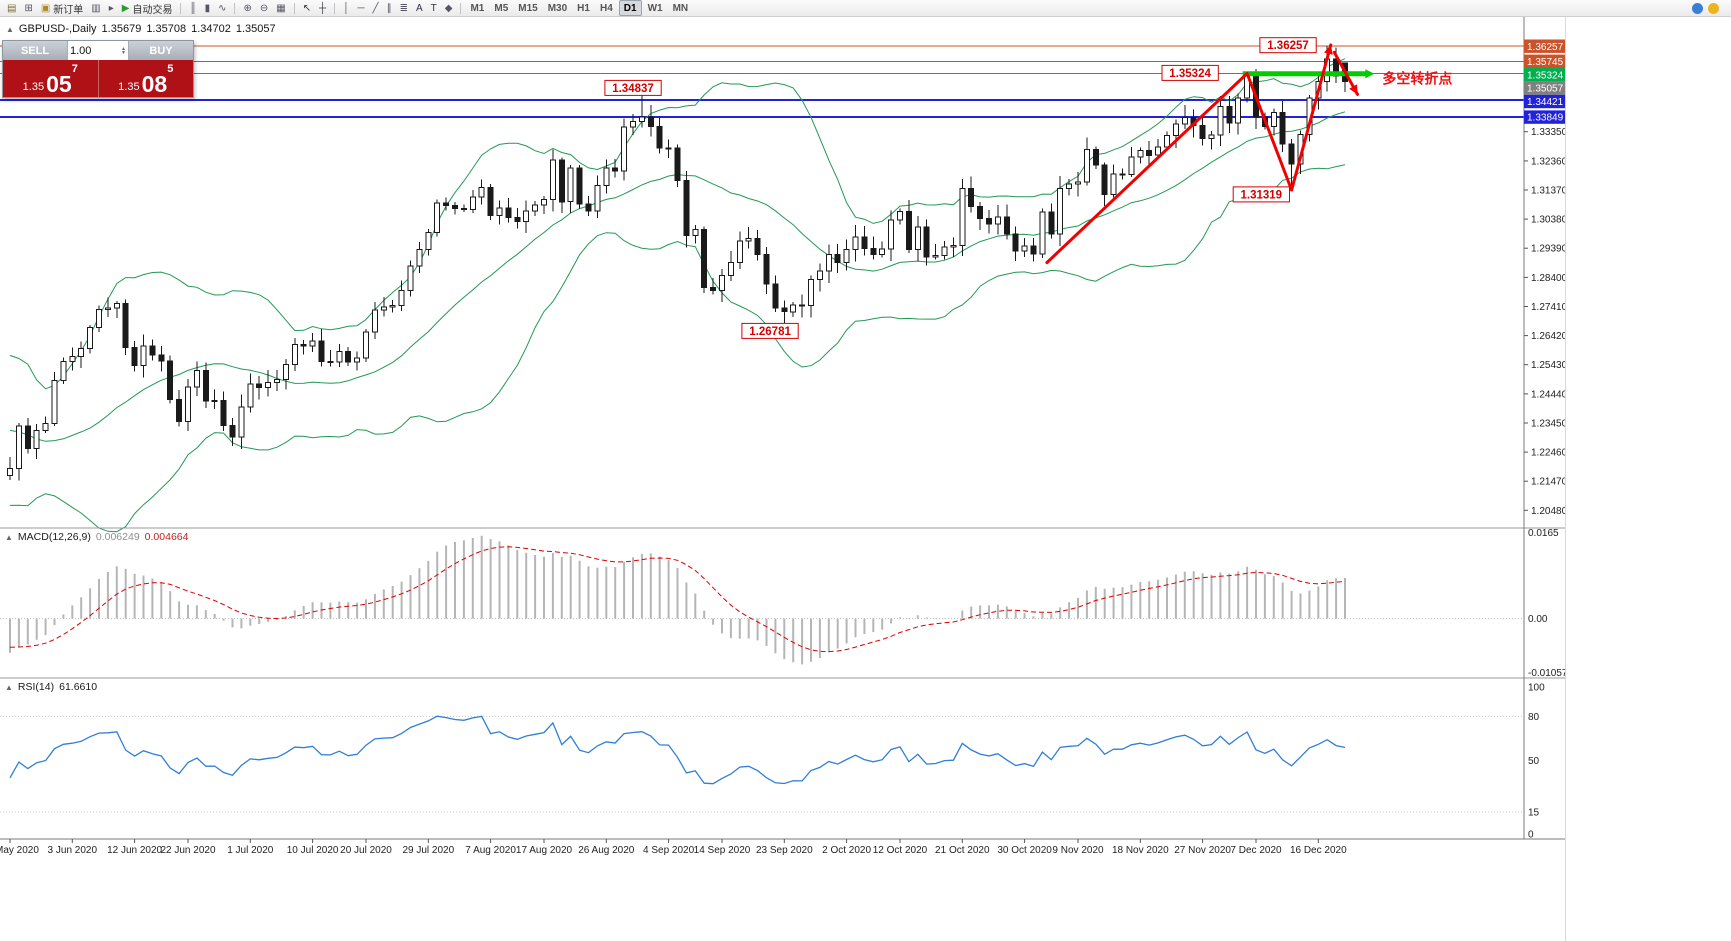  Describe the element at coordinates (1543, 533) in the screenshot. I see `svg-text: 0.0165` at that location.